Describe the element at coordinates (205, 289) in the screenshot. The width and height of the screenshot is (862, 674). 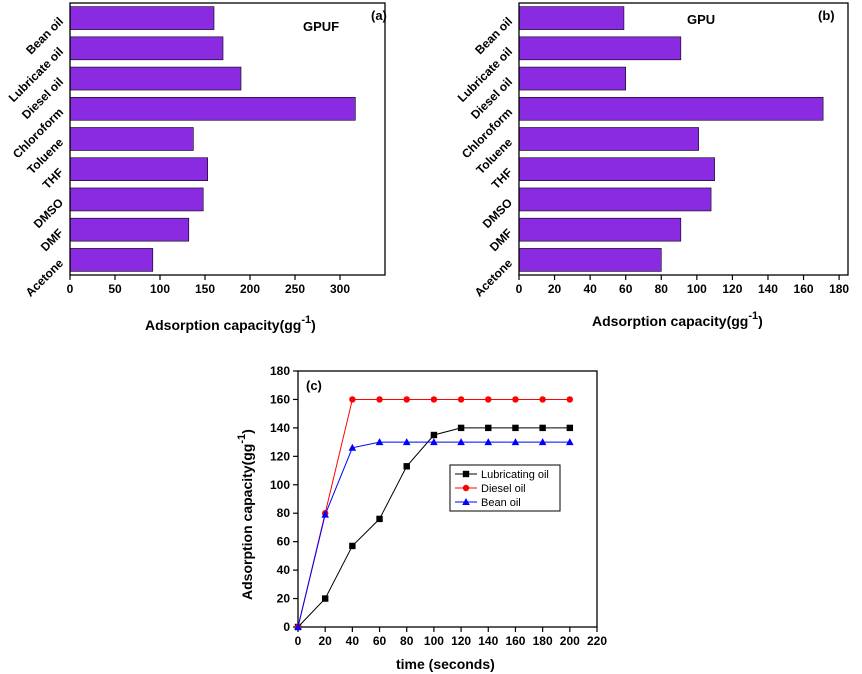
I see `panel-a-xtick-label-3: 150` at that location.